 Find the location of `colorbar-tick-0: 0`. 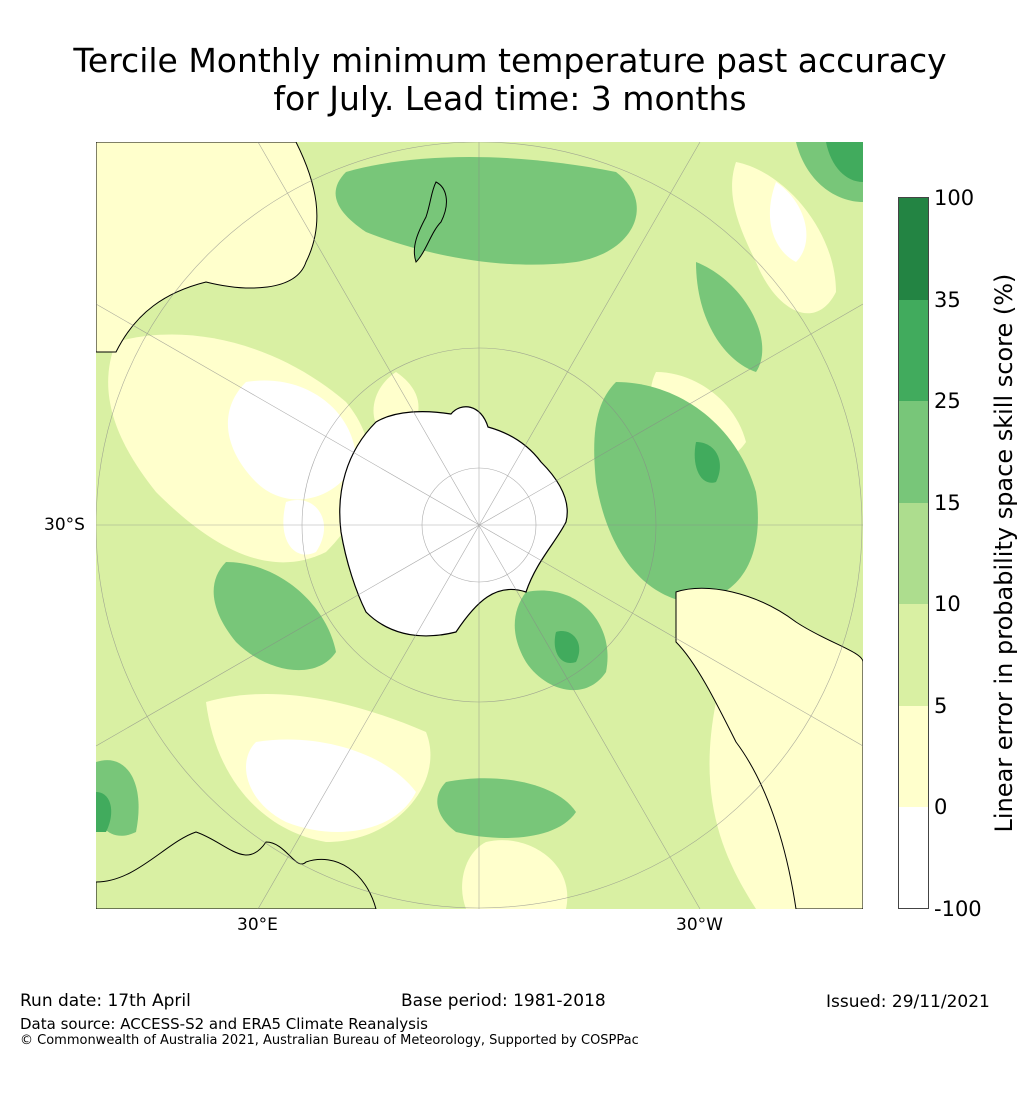

colorbar-tick-0: 0 is located at coordinates (941, 807).